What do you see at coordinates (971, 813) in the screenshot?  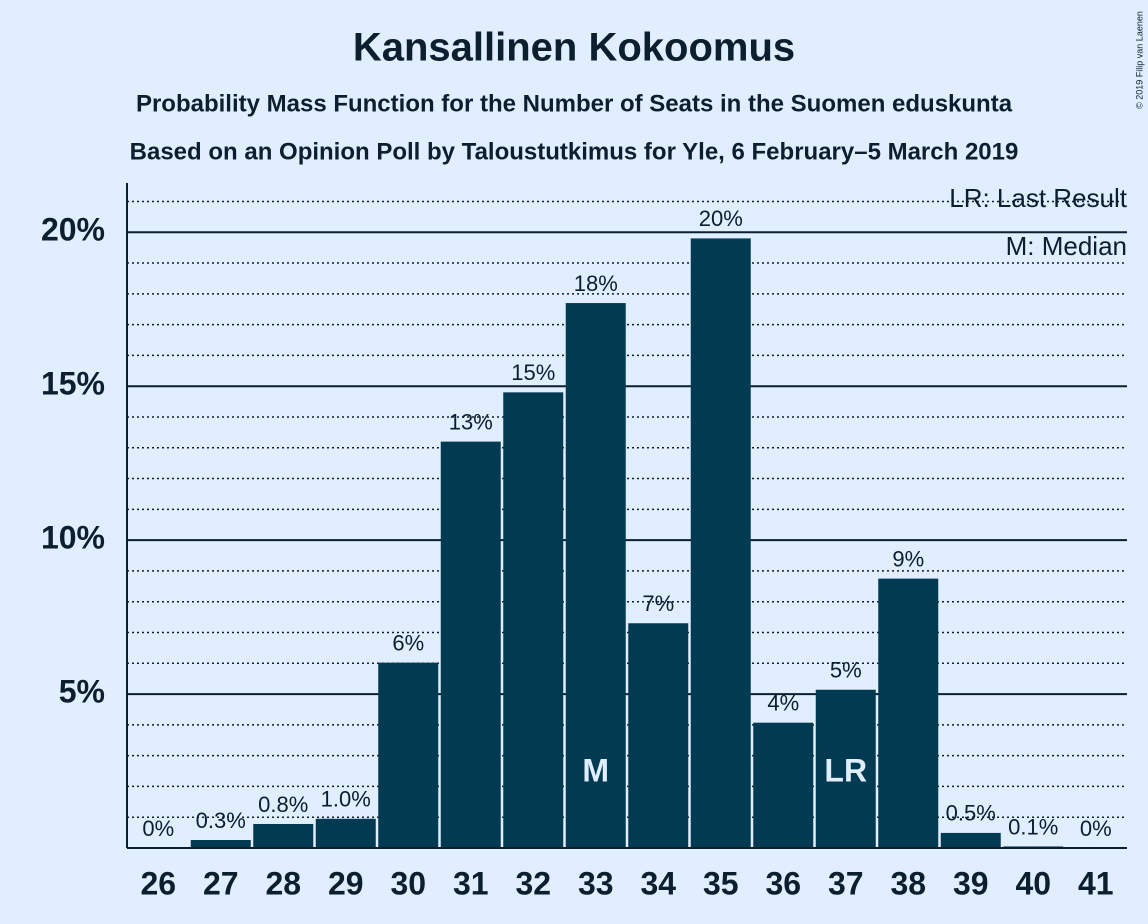 I see `value-label: 0.5%` at bounding box center [971, 813].